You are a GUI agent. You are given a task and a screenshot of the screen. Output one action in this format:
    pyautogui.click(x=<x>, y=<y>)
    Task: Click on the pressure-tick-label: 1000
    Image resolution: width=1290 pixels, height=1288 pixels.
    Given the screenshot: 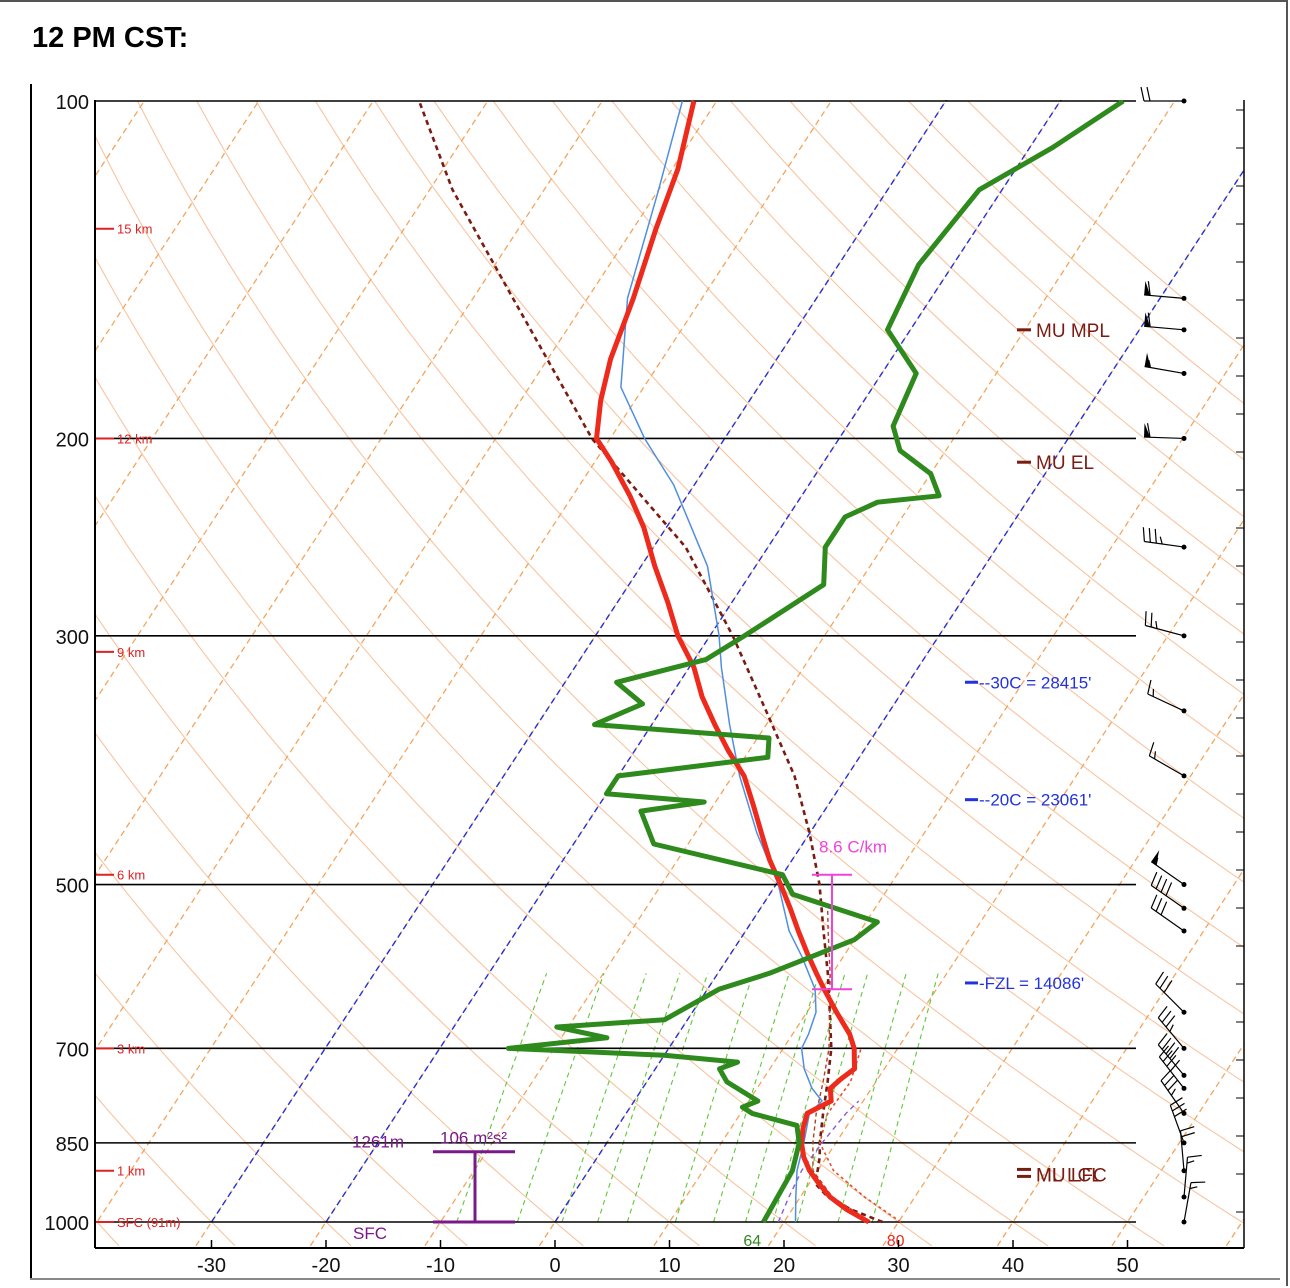 What is the action you would take?
    pyautogui.click(x=67, y=1224)
    